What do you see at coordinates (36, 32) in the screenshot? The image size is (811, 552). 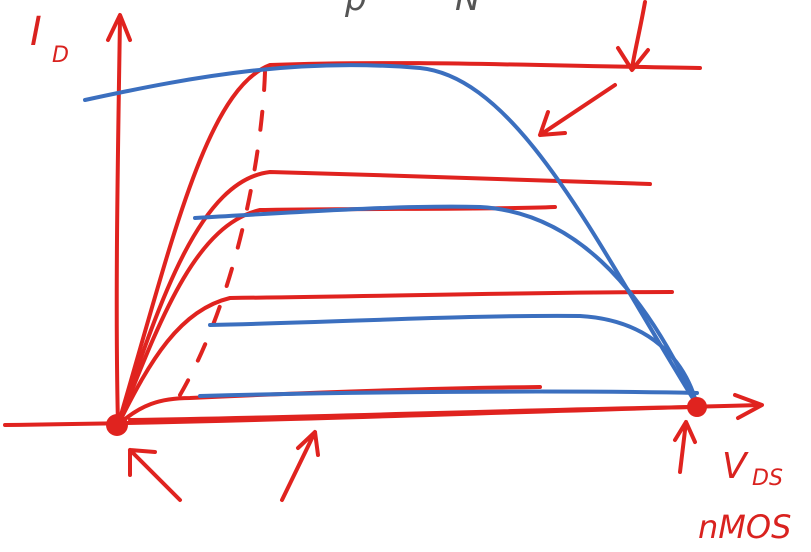 I see `y-axis-label: I` at bounding box center [36, 32].